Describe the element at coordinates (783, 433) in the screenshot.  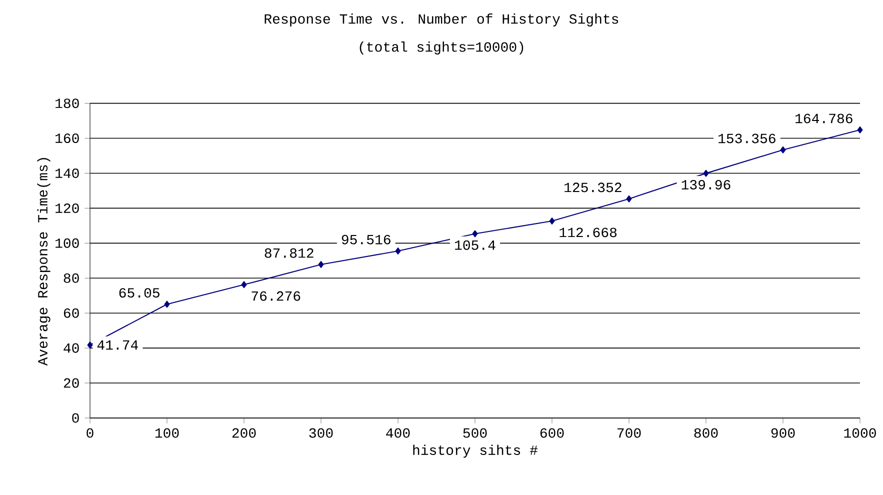
I see `x-tick-label: 900` at that location.